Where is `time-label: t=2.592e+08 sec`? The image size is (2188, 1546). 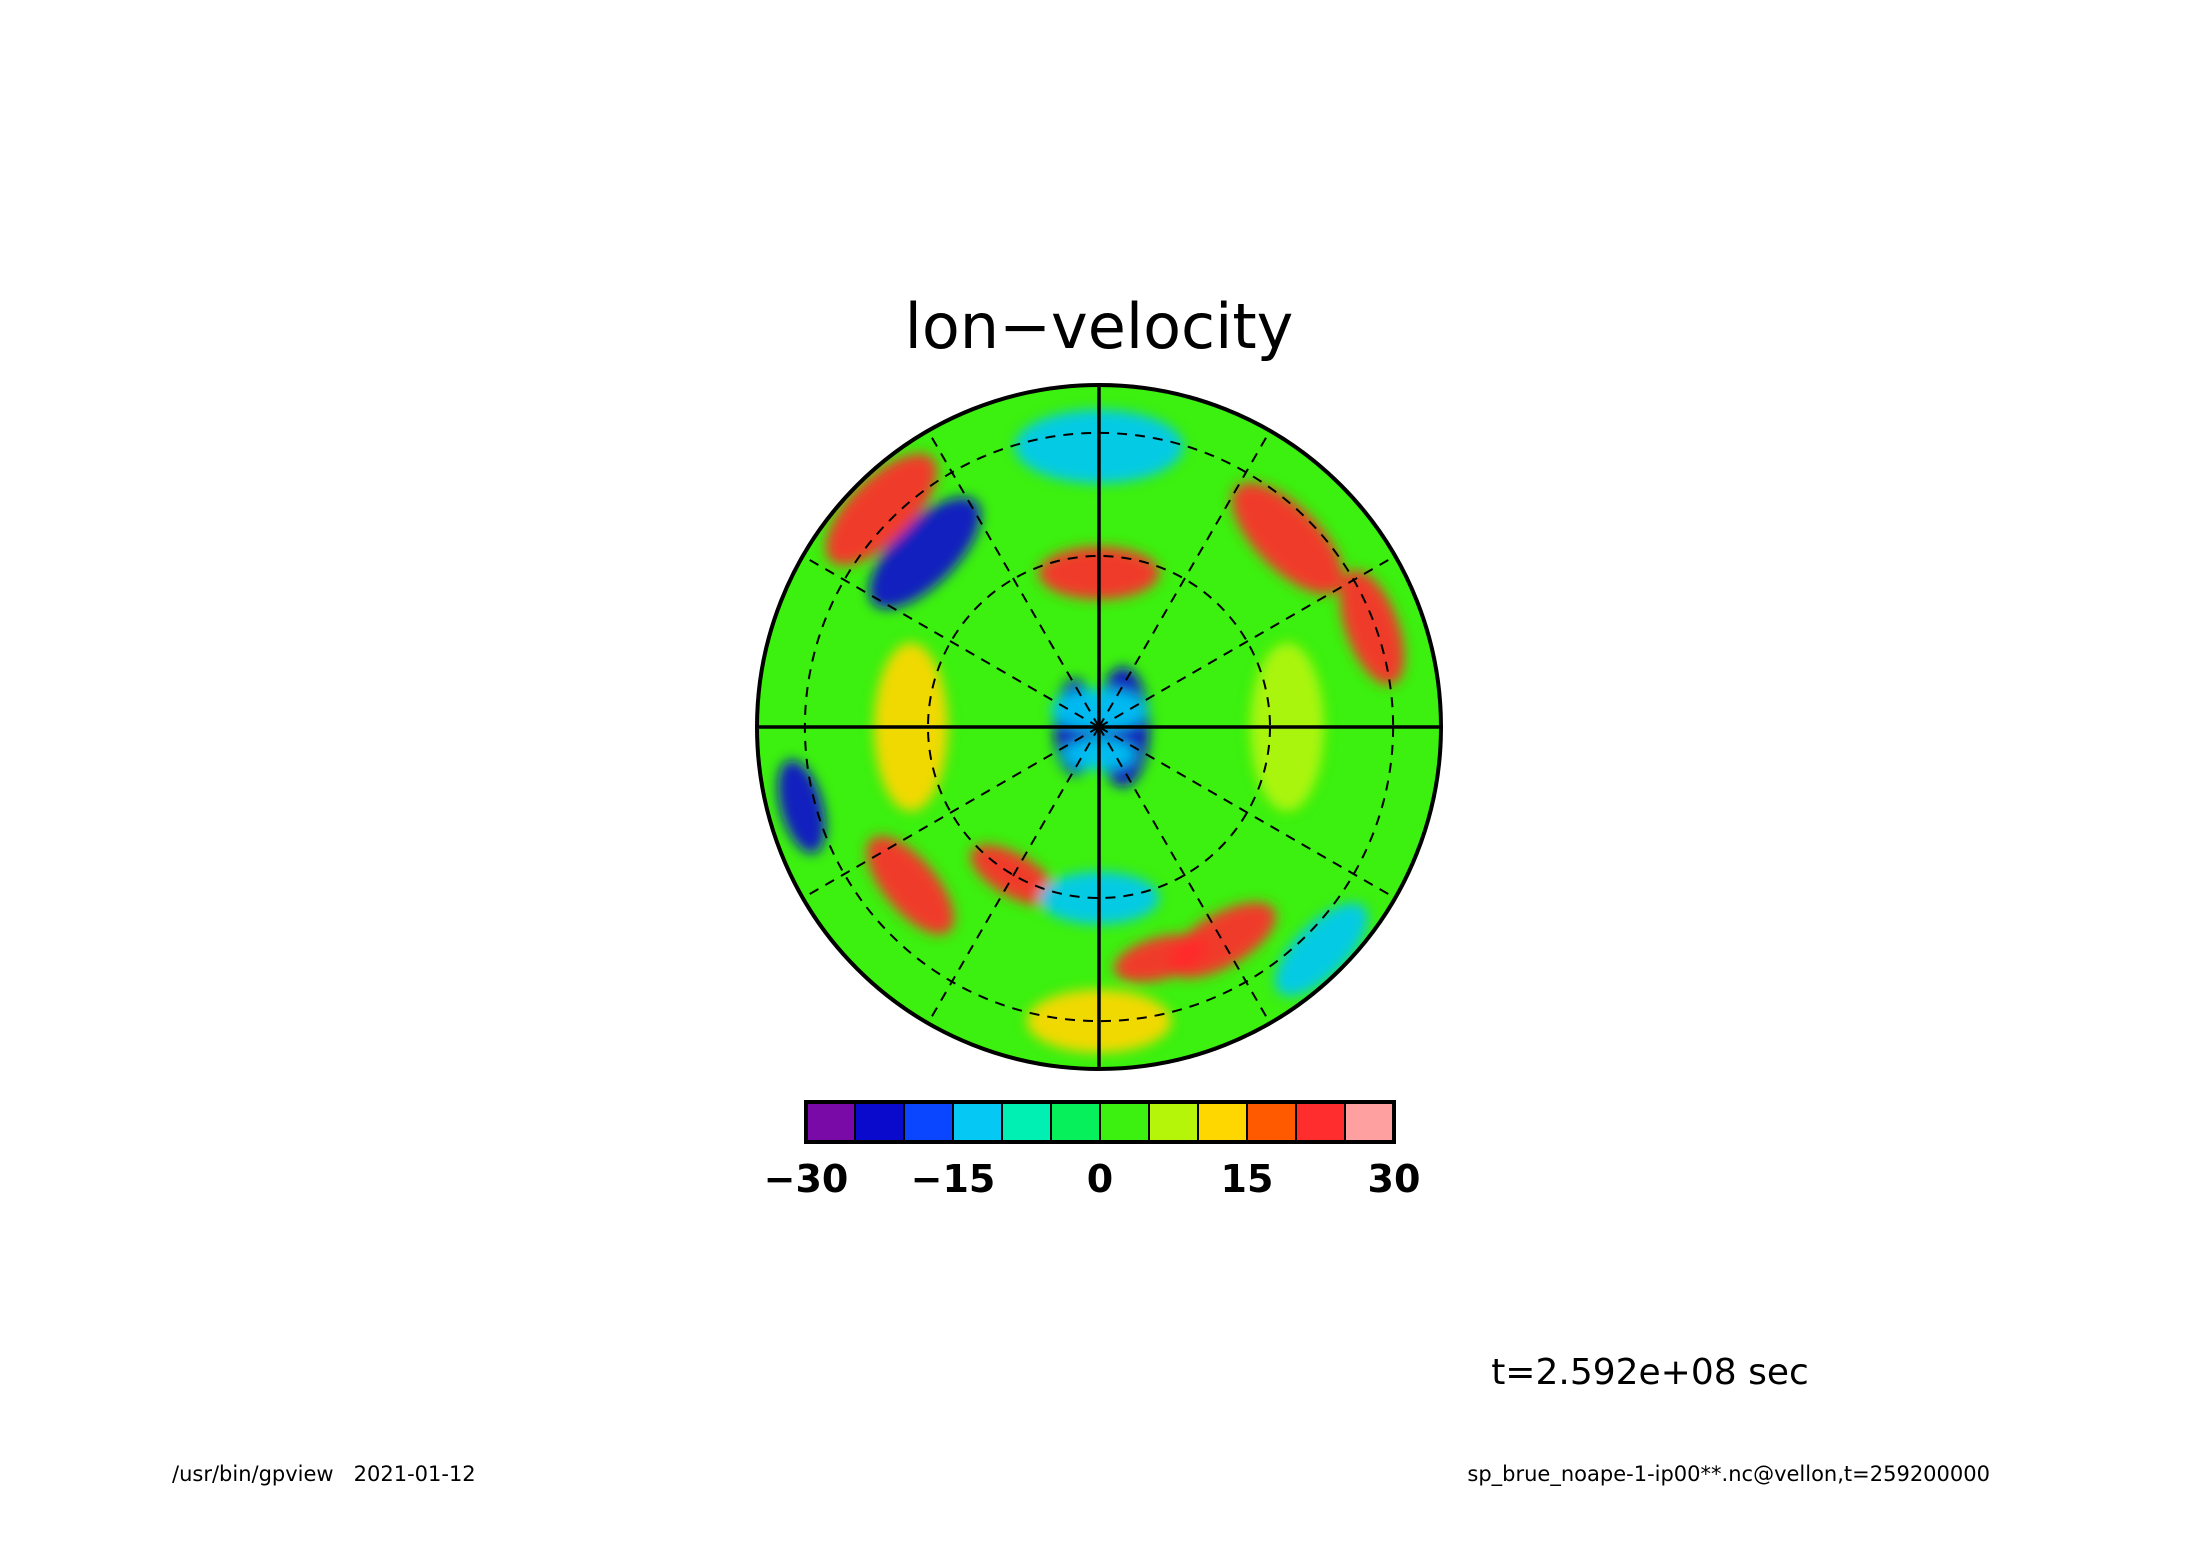 time-label: t=2.592e+08 sec is located at coordinates (1650, 1372).